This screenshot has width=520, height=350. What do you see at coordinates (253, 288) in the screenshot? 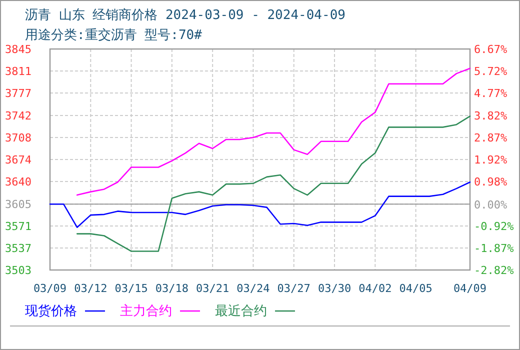
I see `x-tick-label: 03/24` at bounding box center [253, 288].